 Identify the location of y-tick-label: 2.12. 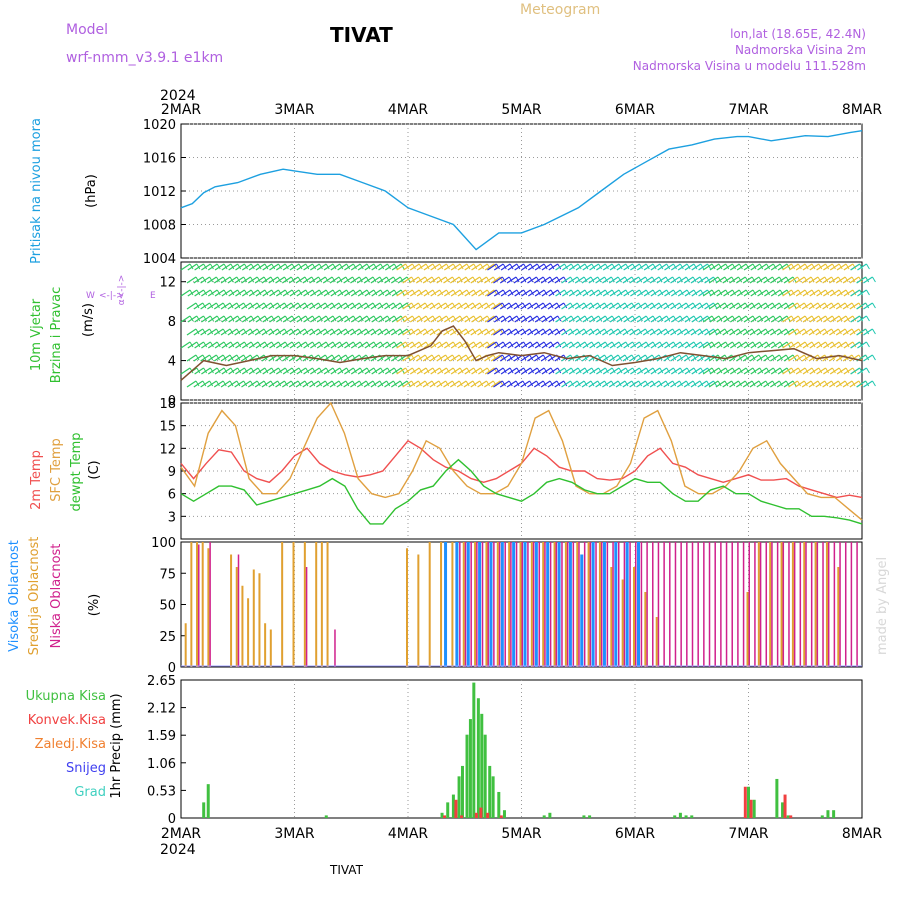
(161, 709).